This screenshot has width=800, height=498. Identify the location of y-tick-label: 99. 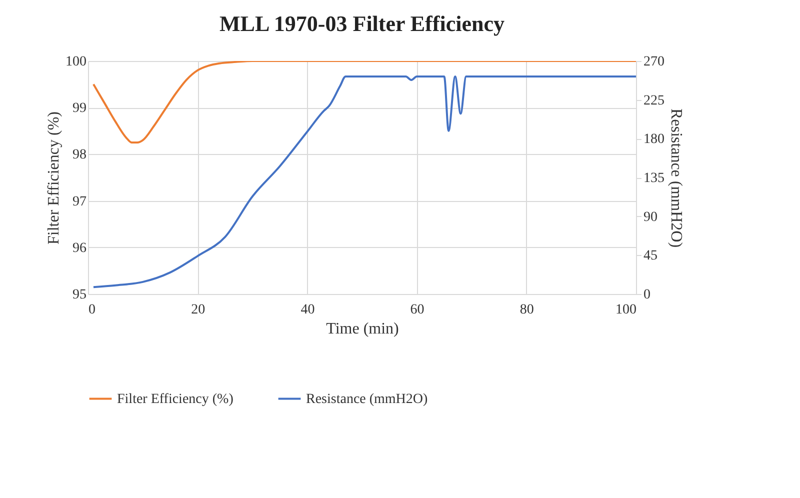
(79, 108).